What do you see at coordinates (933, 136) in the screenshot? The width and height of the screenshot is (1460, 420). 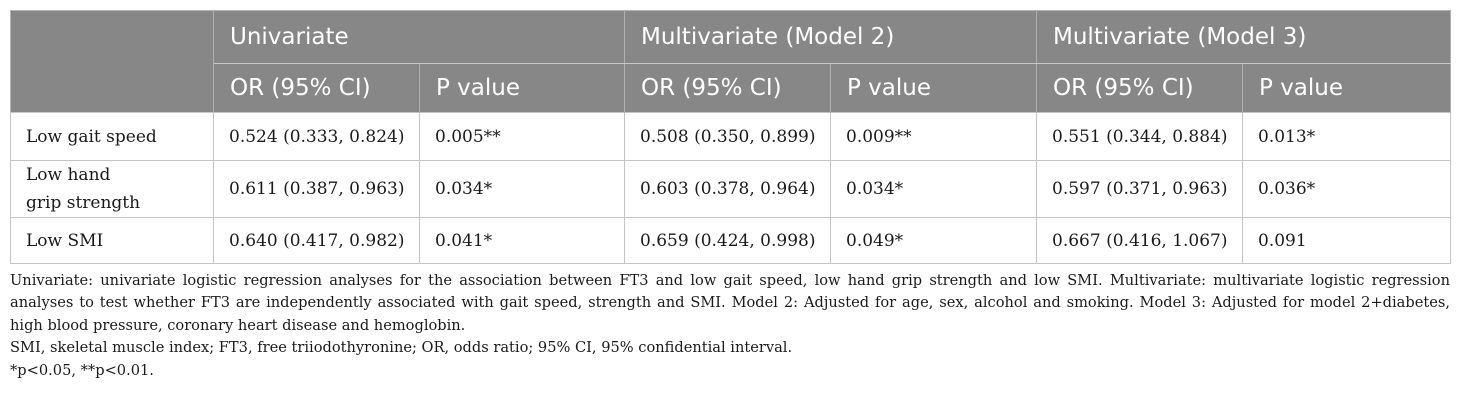 I see `table-cell: 0.009**` at bounding box center [933, 136].